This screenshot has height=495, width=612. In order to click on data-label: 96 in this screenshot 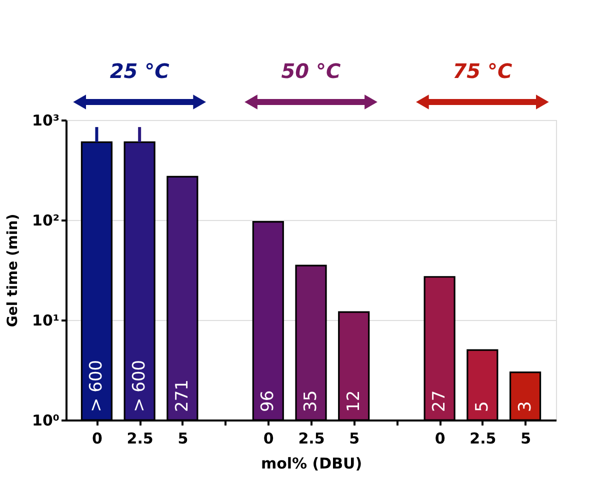, I will do `click(268, 401)`.